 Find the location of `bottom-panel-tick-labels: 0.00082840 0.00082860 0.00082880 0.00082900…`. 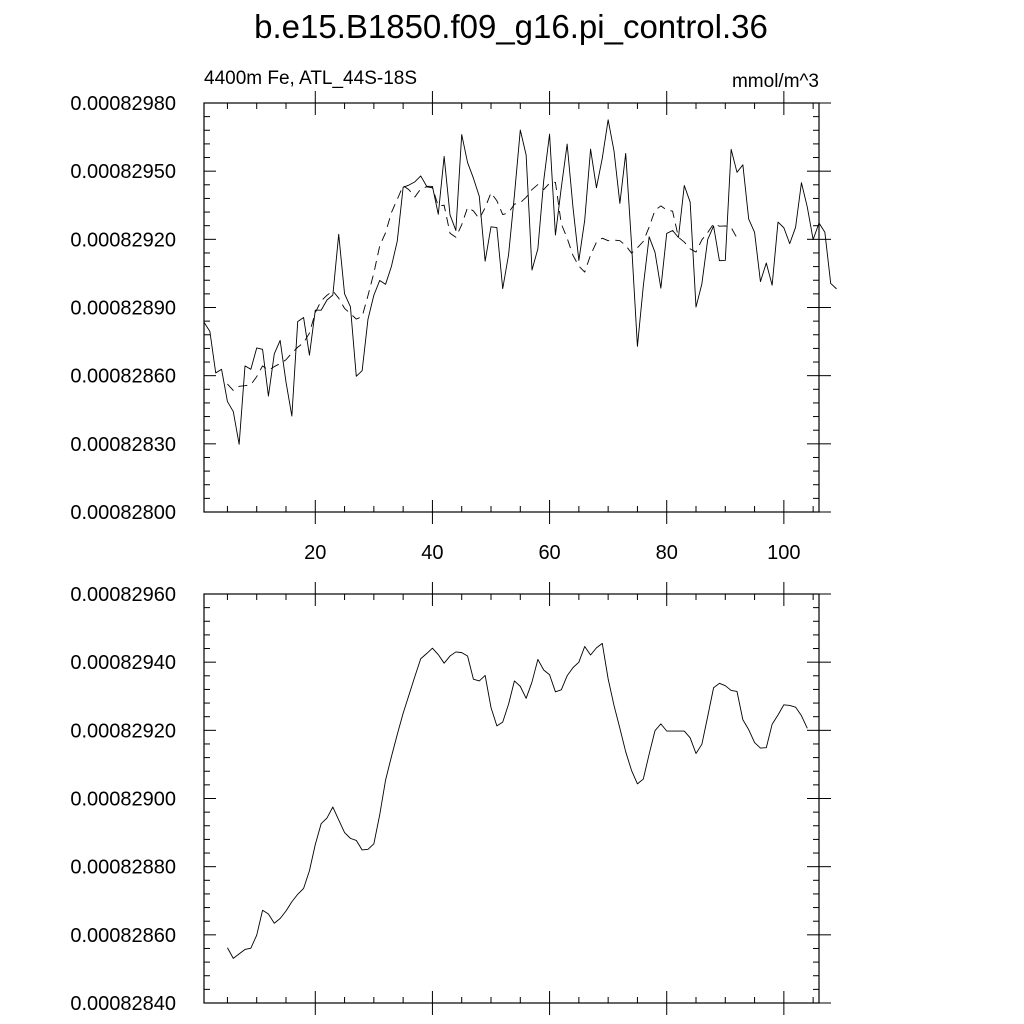

bottom-panel-tick-labels: 0.00082840 0.00082860 0.00082880 0.00082900… is located at coordinates (123, 799).